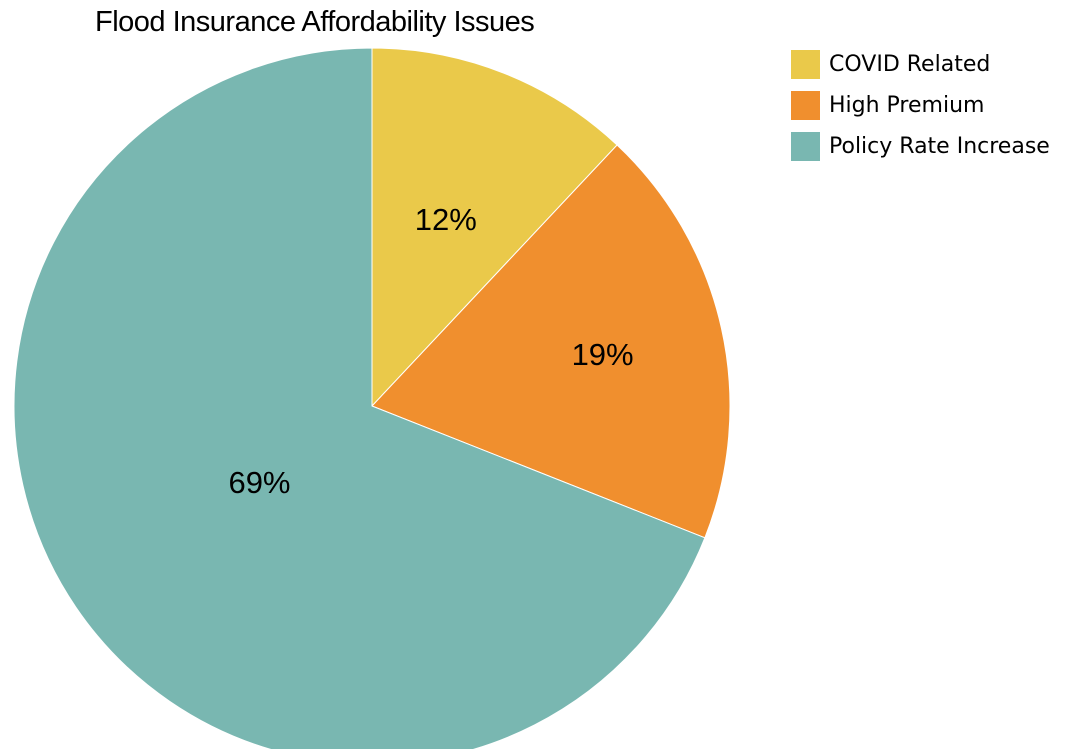 Image resolution: width=1069 pixels, height=749 pixels. I want to click on data-label-high-premium: 19%, so click(603, 354).